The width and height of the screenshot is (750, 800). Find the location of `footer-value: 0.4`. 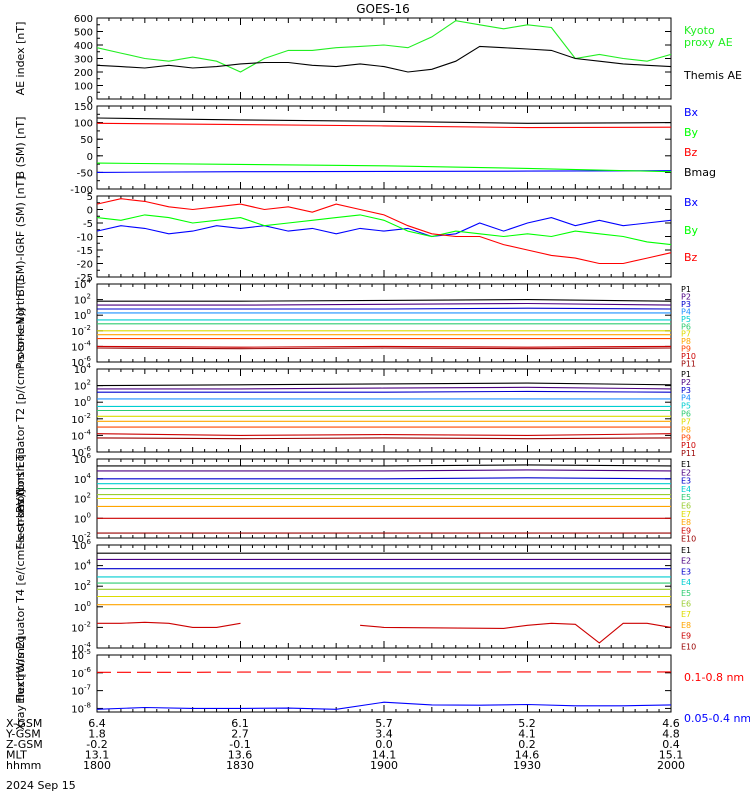

footer-value: 0.4 is located at coordinates (671, 744).